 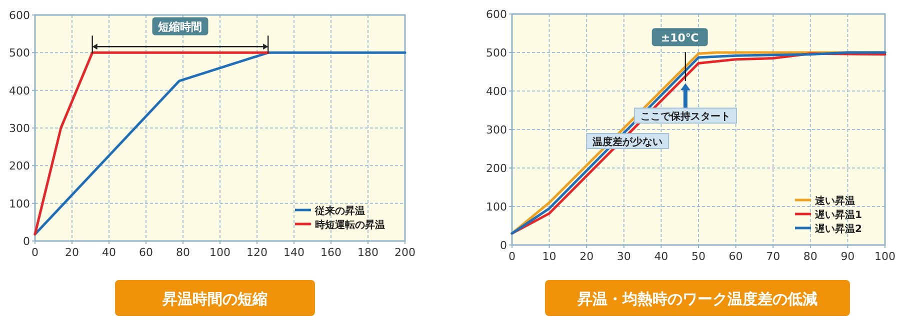 What do you see at coordinates (623, 256) in the screenshot?
I see `x-tick-label: 30` at bounding box center [623, 256].